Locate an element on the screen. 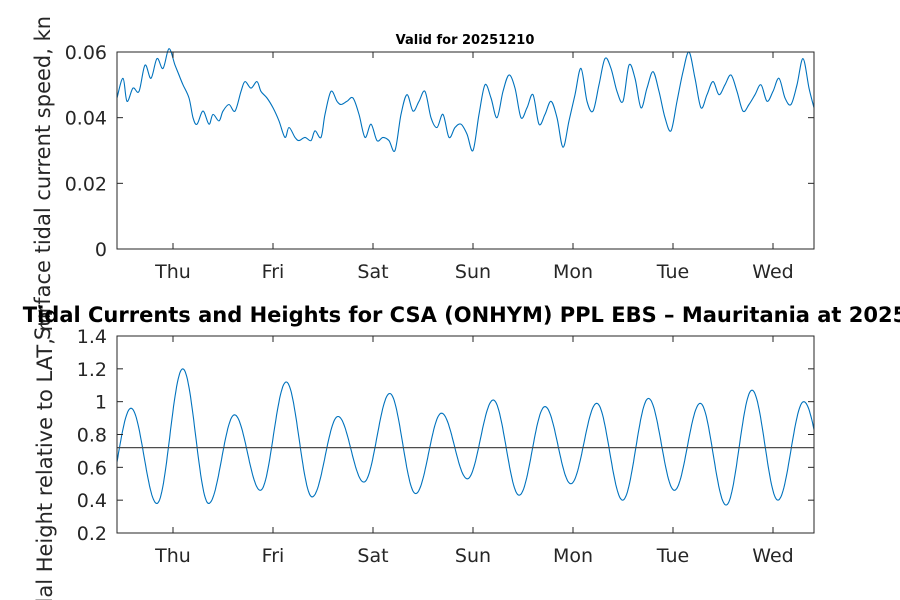 This screenshot has height=600, width=900. height-xtick-label: Mon is located at coordinates (573, 556).